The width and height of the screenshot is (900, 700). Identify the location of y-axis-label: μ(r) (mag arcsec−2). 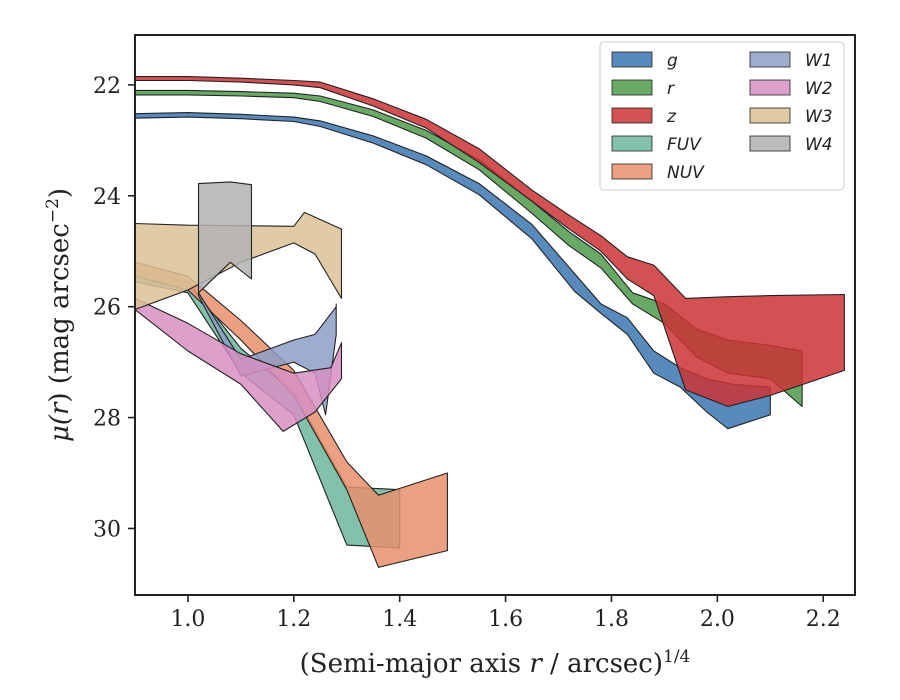
(59, 315).